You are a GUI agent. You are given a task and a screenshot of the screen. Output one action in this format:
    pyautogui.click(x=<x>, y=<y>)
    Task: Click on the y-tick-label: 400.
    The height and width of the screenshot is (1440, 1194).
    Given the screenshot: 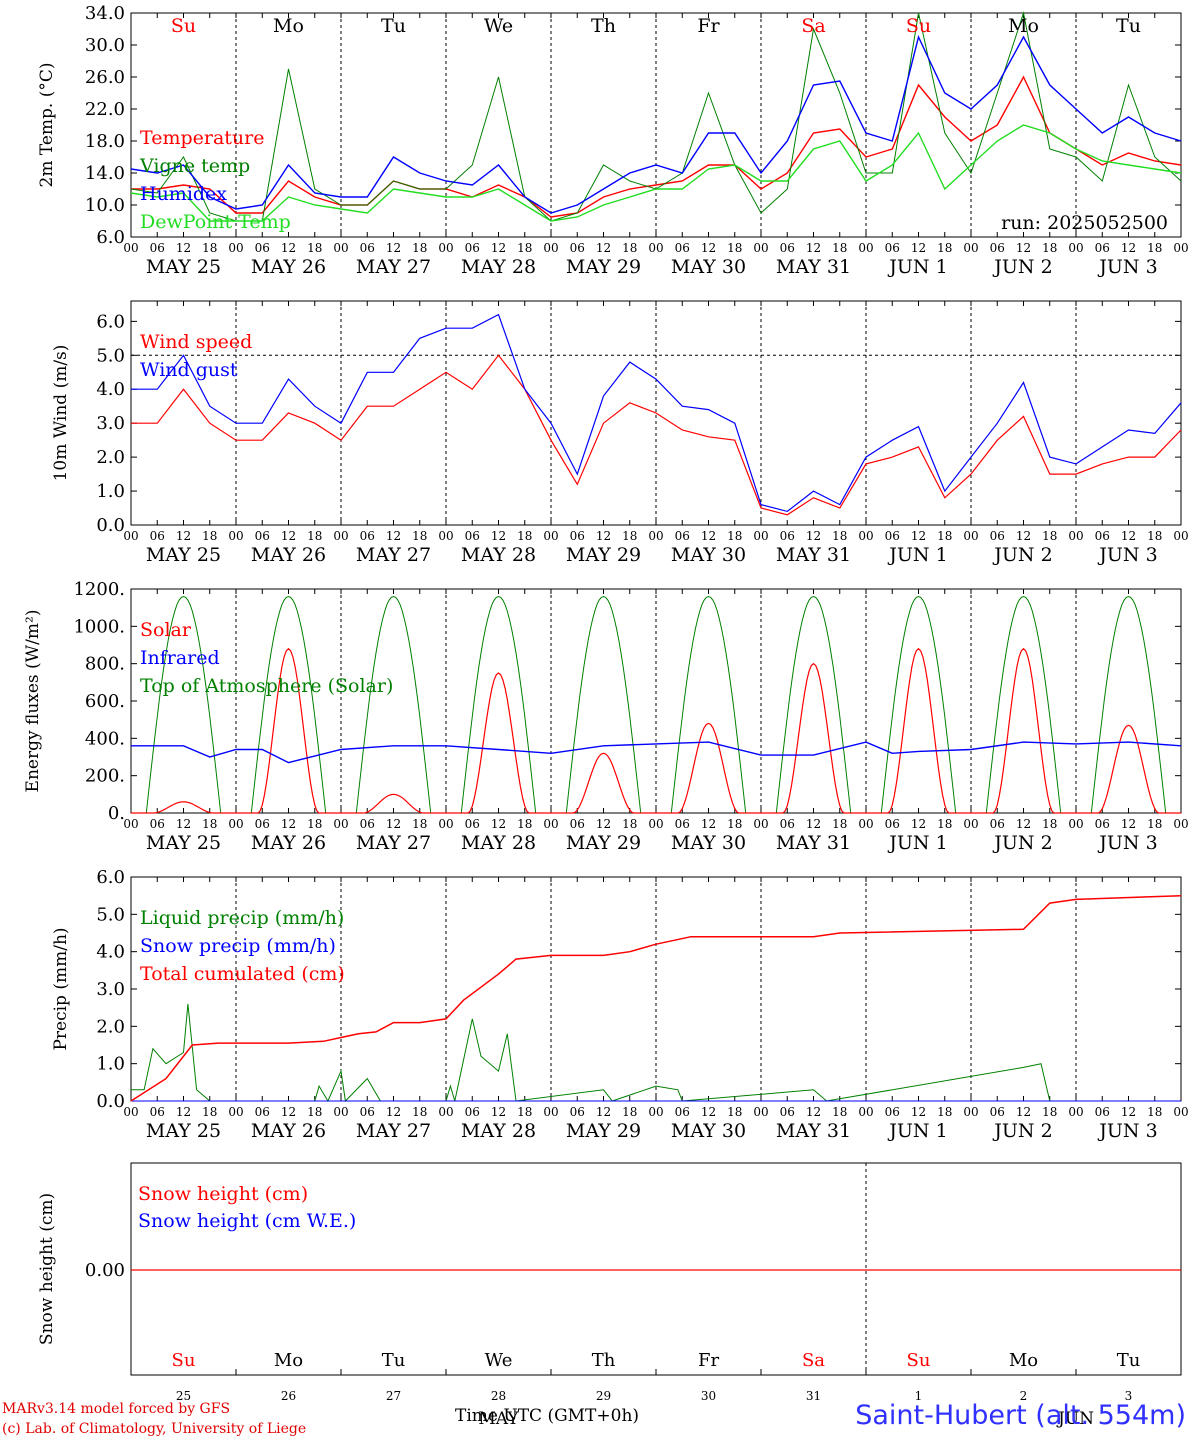 What is the action you would take?
    pyautogui.click(x=105, y=738)
    